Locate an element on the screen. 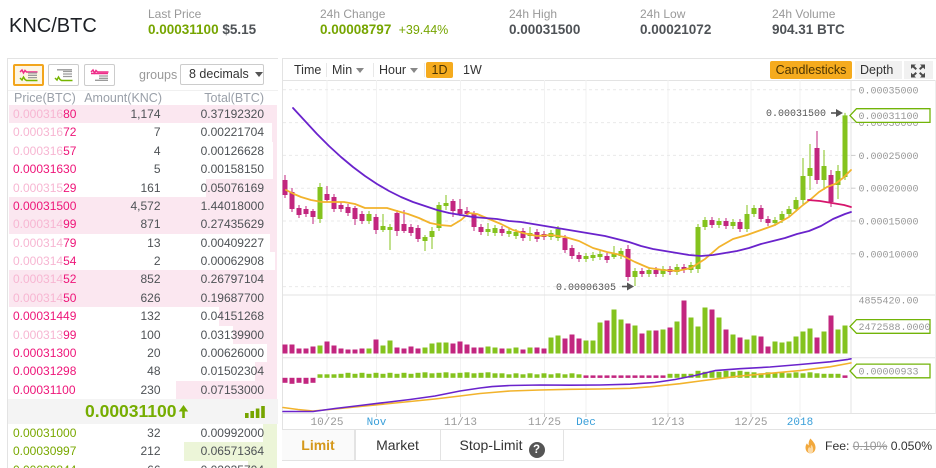 The height and width of the screenshot is (468, 936). svg-text: 0.00010000 is located at coordinates (889, 255).